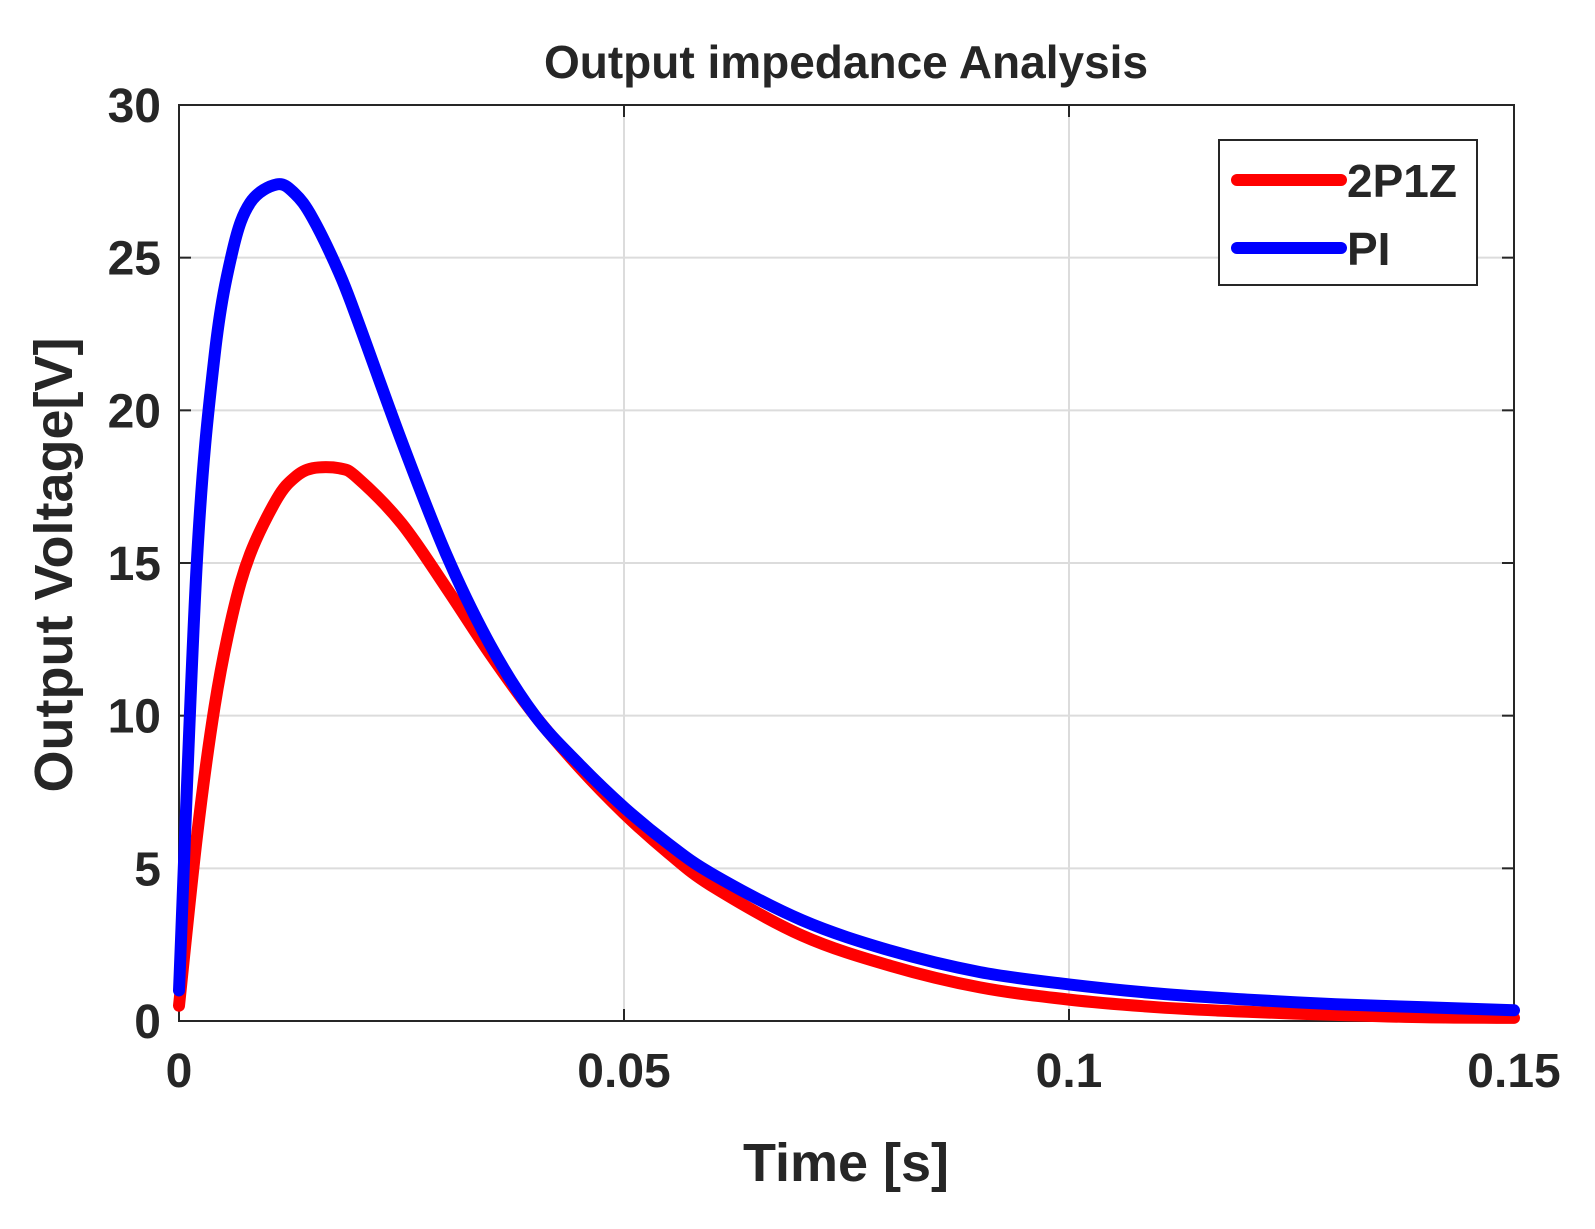 Image resolution: width=1595 pixels, height=1229 pixels. I want to click on x-tick-label: 0.05, so click(623, 1071).